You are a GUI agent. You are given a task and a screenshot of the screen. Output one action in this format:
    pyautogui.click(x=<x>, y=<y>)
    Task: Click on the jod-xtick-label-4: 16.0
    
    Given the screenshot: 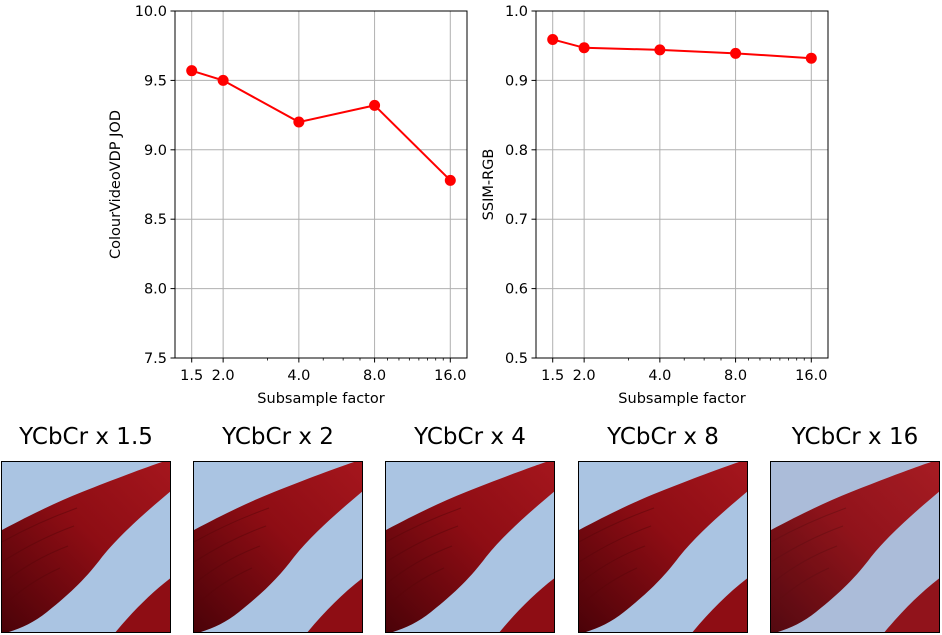 What is the action you would take?
    pyautogui.click(x=450, y=376)
    